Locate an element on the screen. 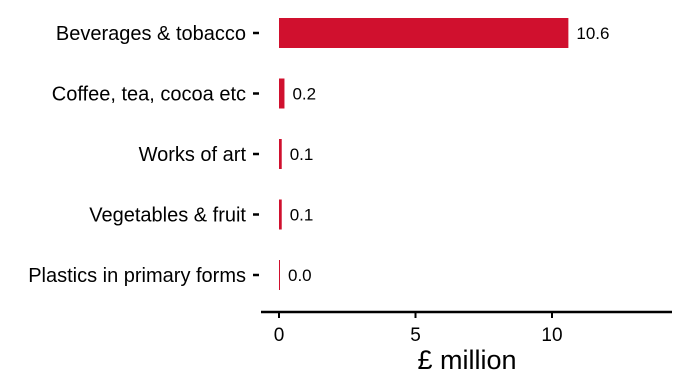 This screenshot has width=674, height=374. x-axis-ticks: 0 5 10 is located at coordinates (418, 329).